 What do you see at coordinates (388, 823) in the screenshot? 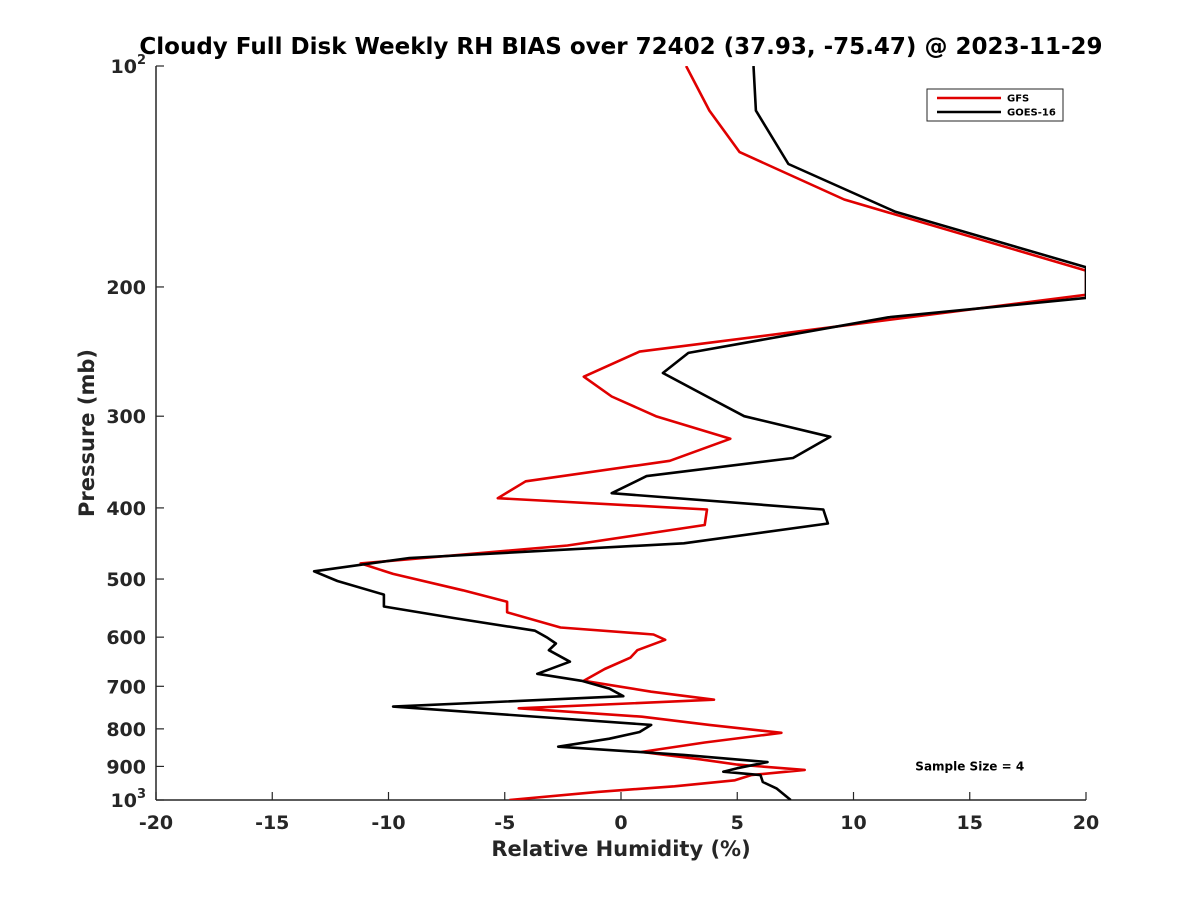
I see `x-tick-label: -10` at bounding box center [388, 823].